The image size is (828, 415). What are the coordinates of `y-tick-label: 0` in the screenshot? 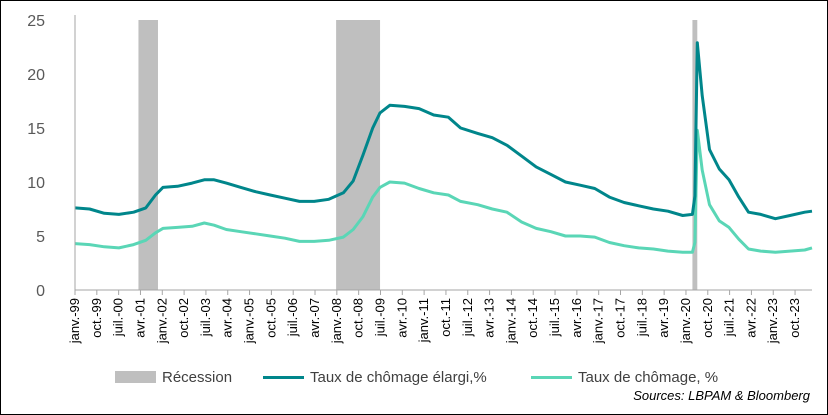 It's located at (40, 291).